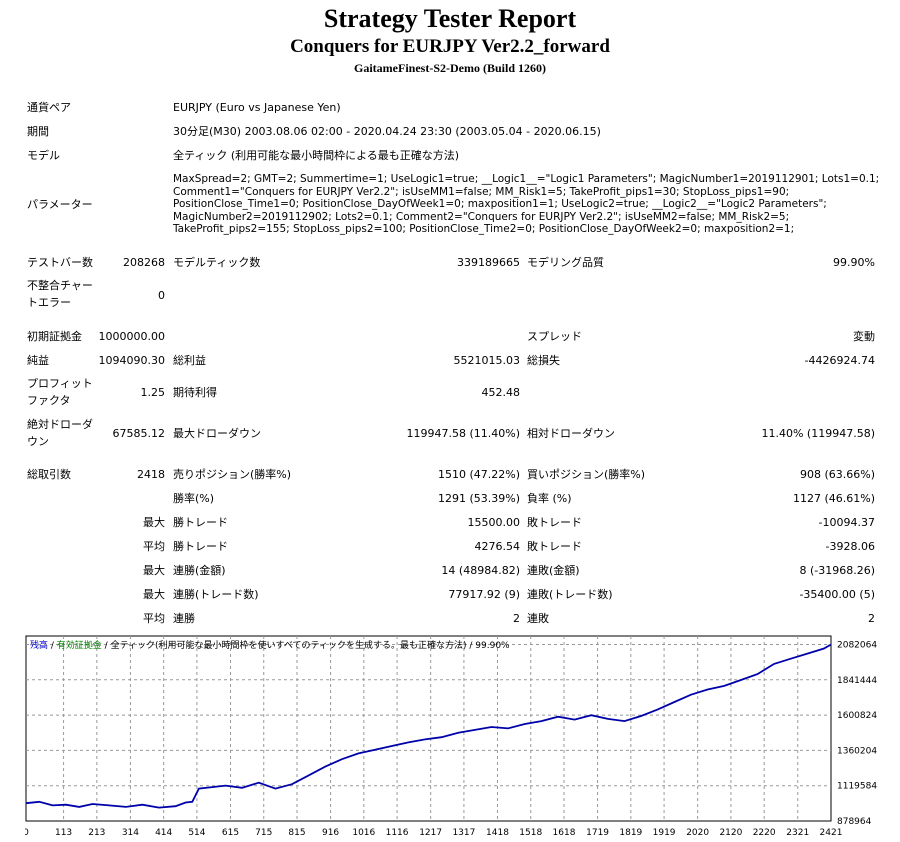 Image resolution: width=900 pixels, height=842 pixels. I want to click on long-label: 買いポジション(勝率%), so click(586, 474).